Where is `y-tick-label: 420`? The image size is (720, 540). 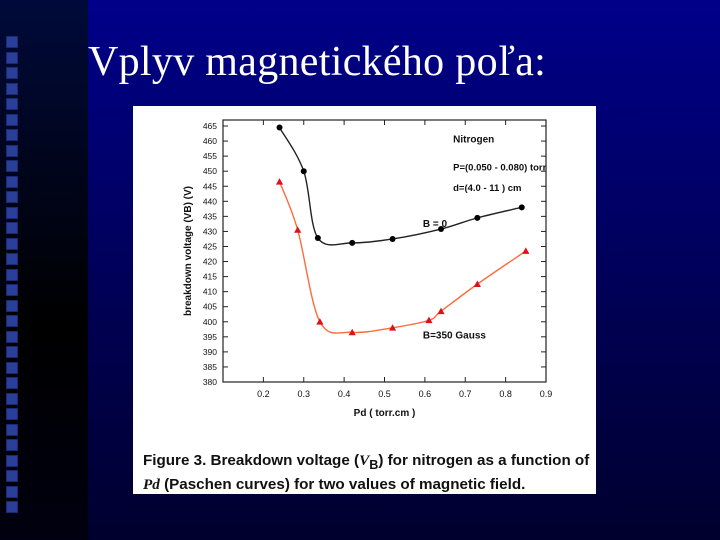
y-tick-label: 420 is located at coordinates (210, 262).